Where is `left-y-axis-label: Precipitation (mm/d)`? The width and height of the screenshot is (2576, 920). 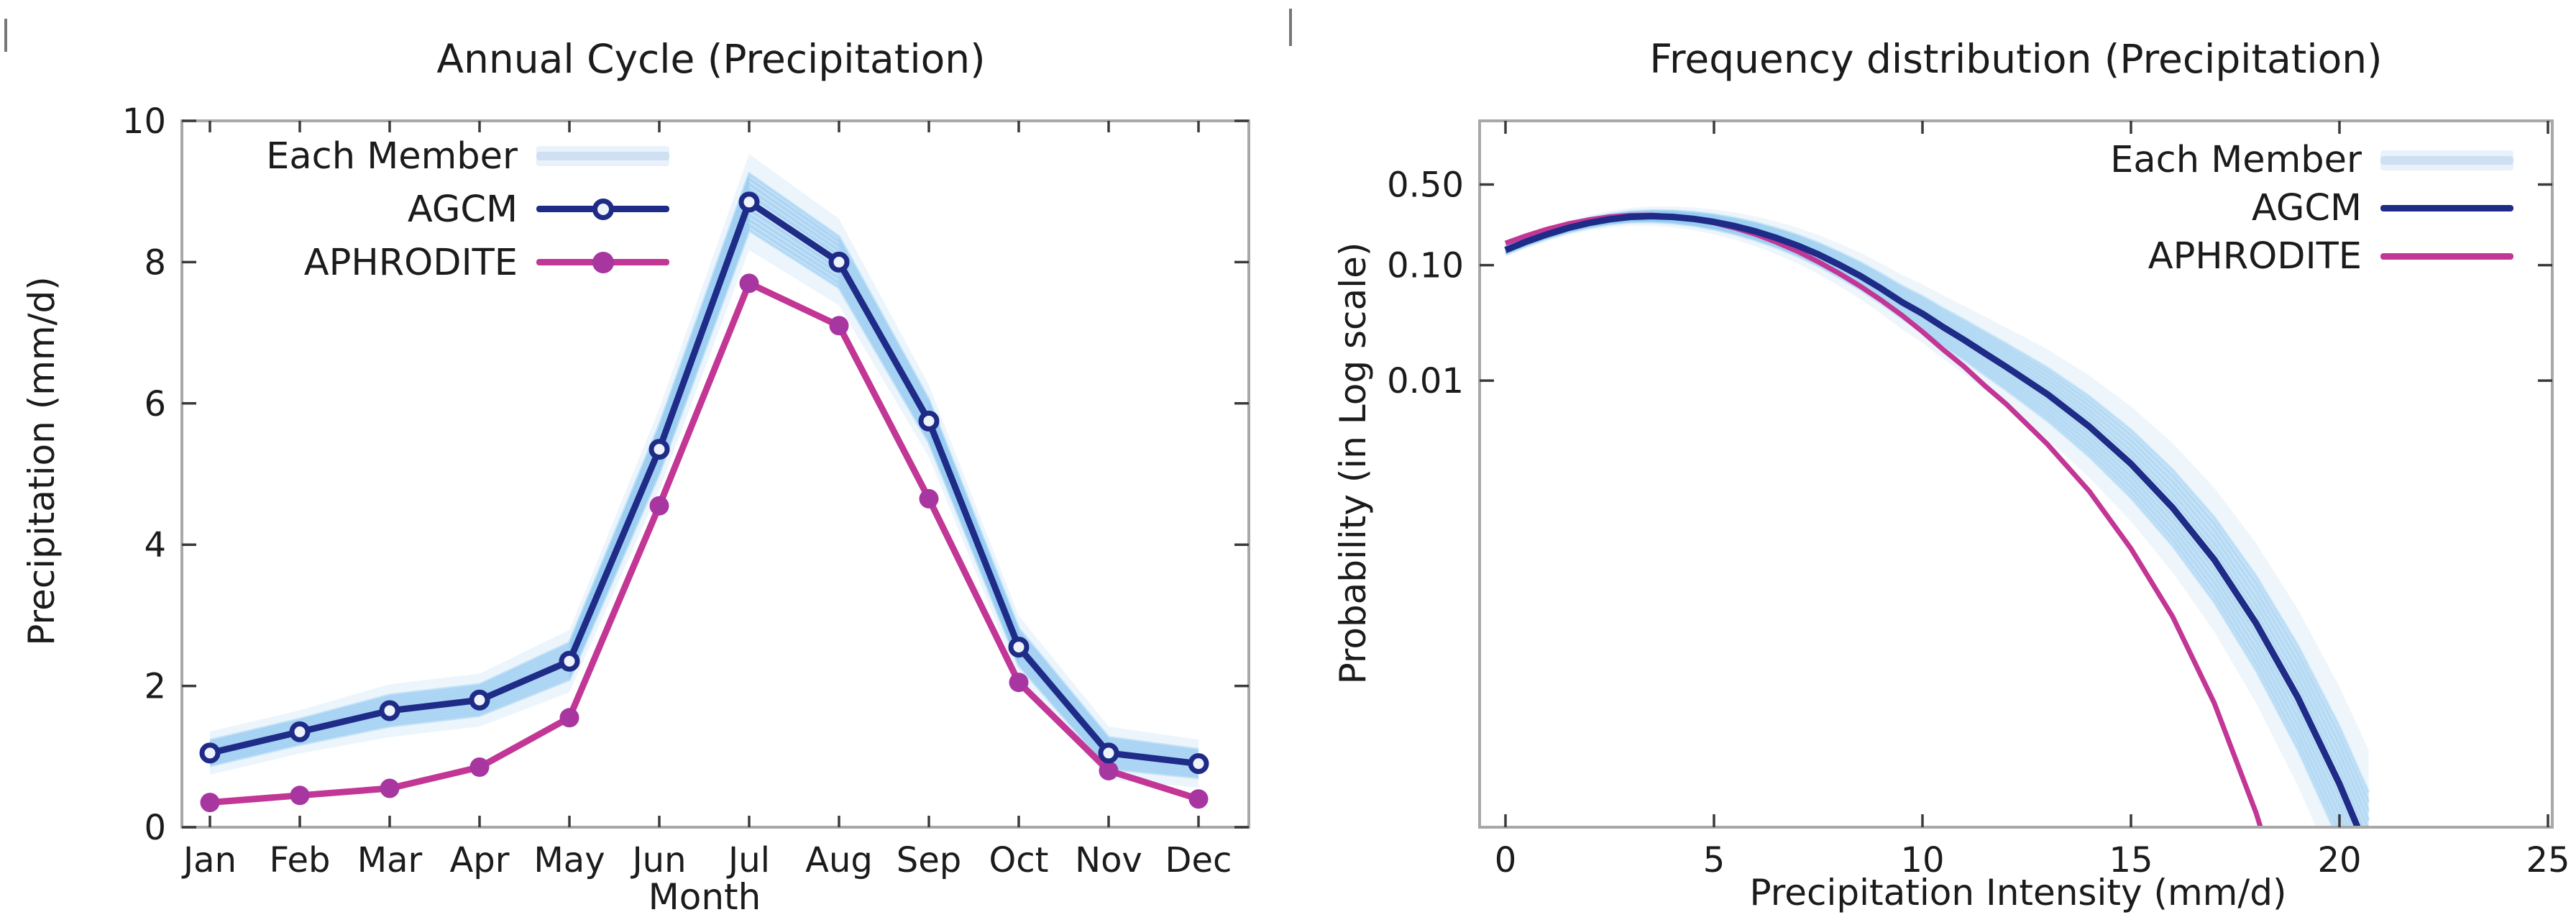 left-y-axis-label: Precipitation (mm/d) is located at coordinates (42, 461).